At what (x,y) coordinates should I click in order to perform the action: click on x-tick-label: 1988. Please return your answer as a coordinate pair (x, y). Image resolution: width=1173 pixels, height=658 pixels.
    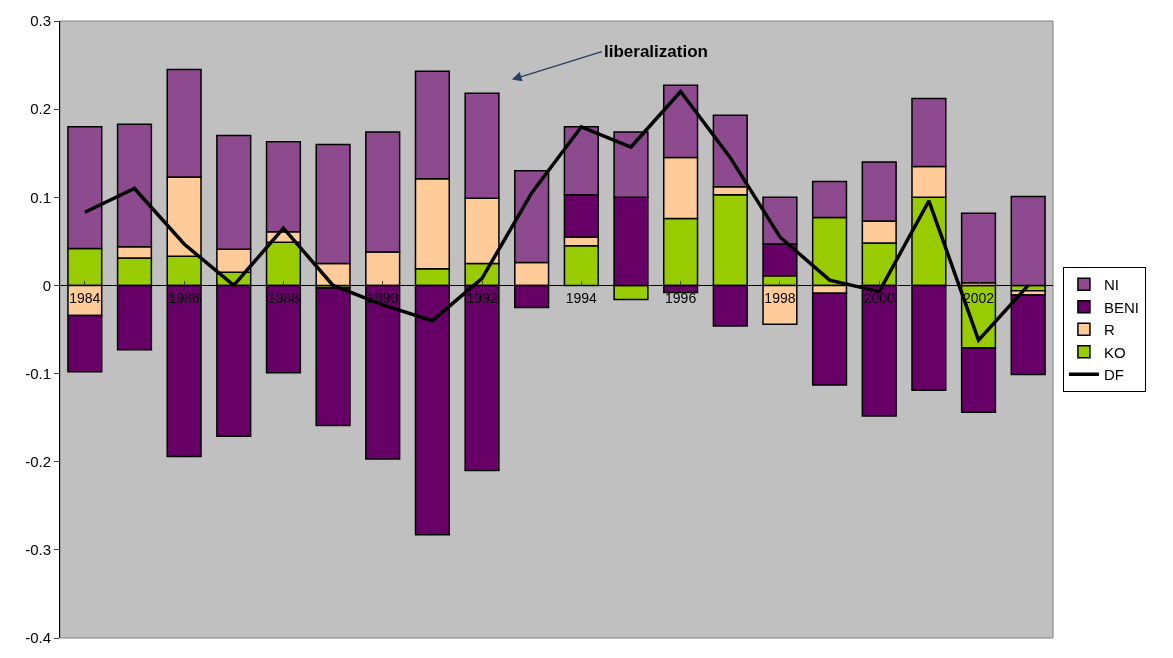
    Looking at the image, I should click on (283, 298).